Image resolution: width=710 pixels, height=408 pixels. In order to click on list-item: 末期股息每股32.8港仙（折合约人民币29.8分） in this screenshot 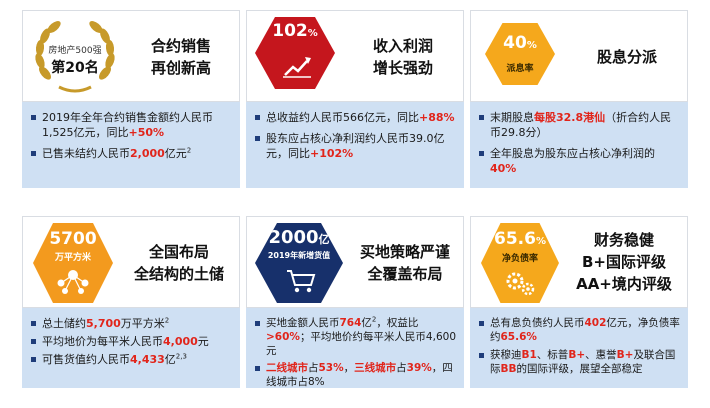, I will do `click(579, 125)`.